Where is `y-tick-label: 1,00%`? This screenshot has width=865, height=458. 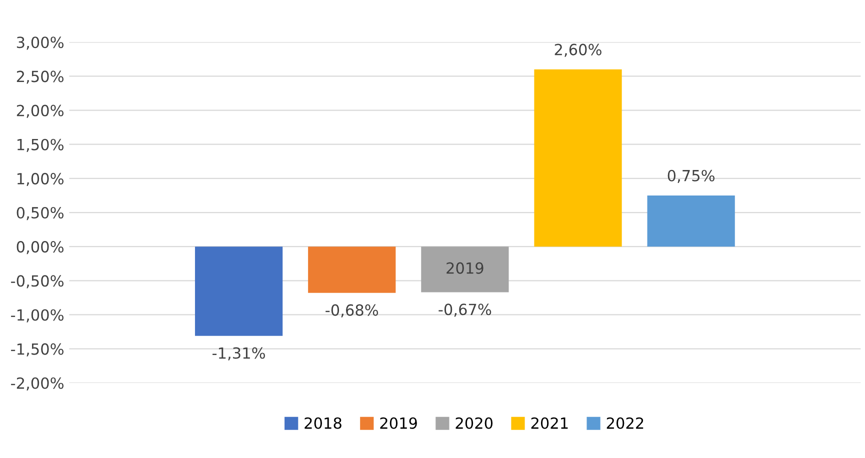 y-tick-label: 1,00% is located at coordinates (40, 179).